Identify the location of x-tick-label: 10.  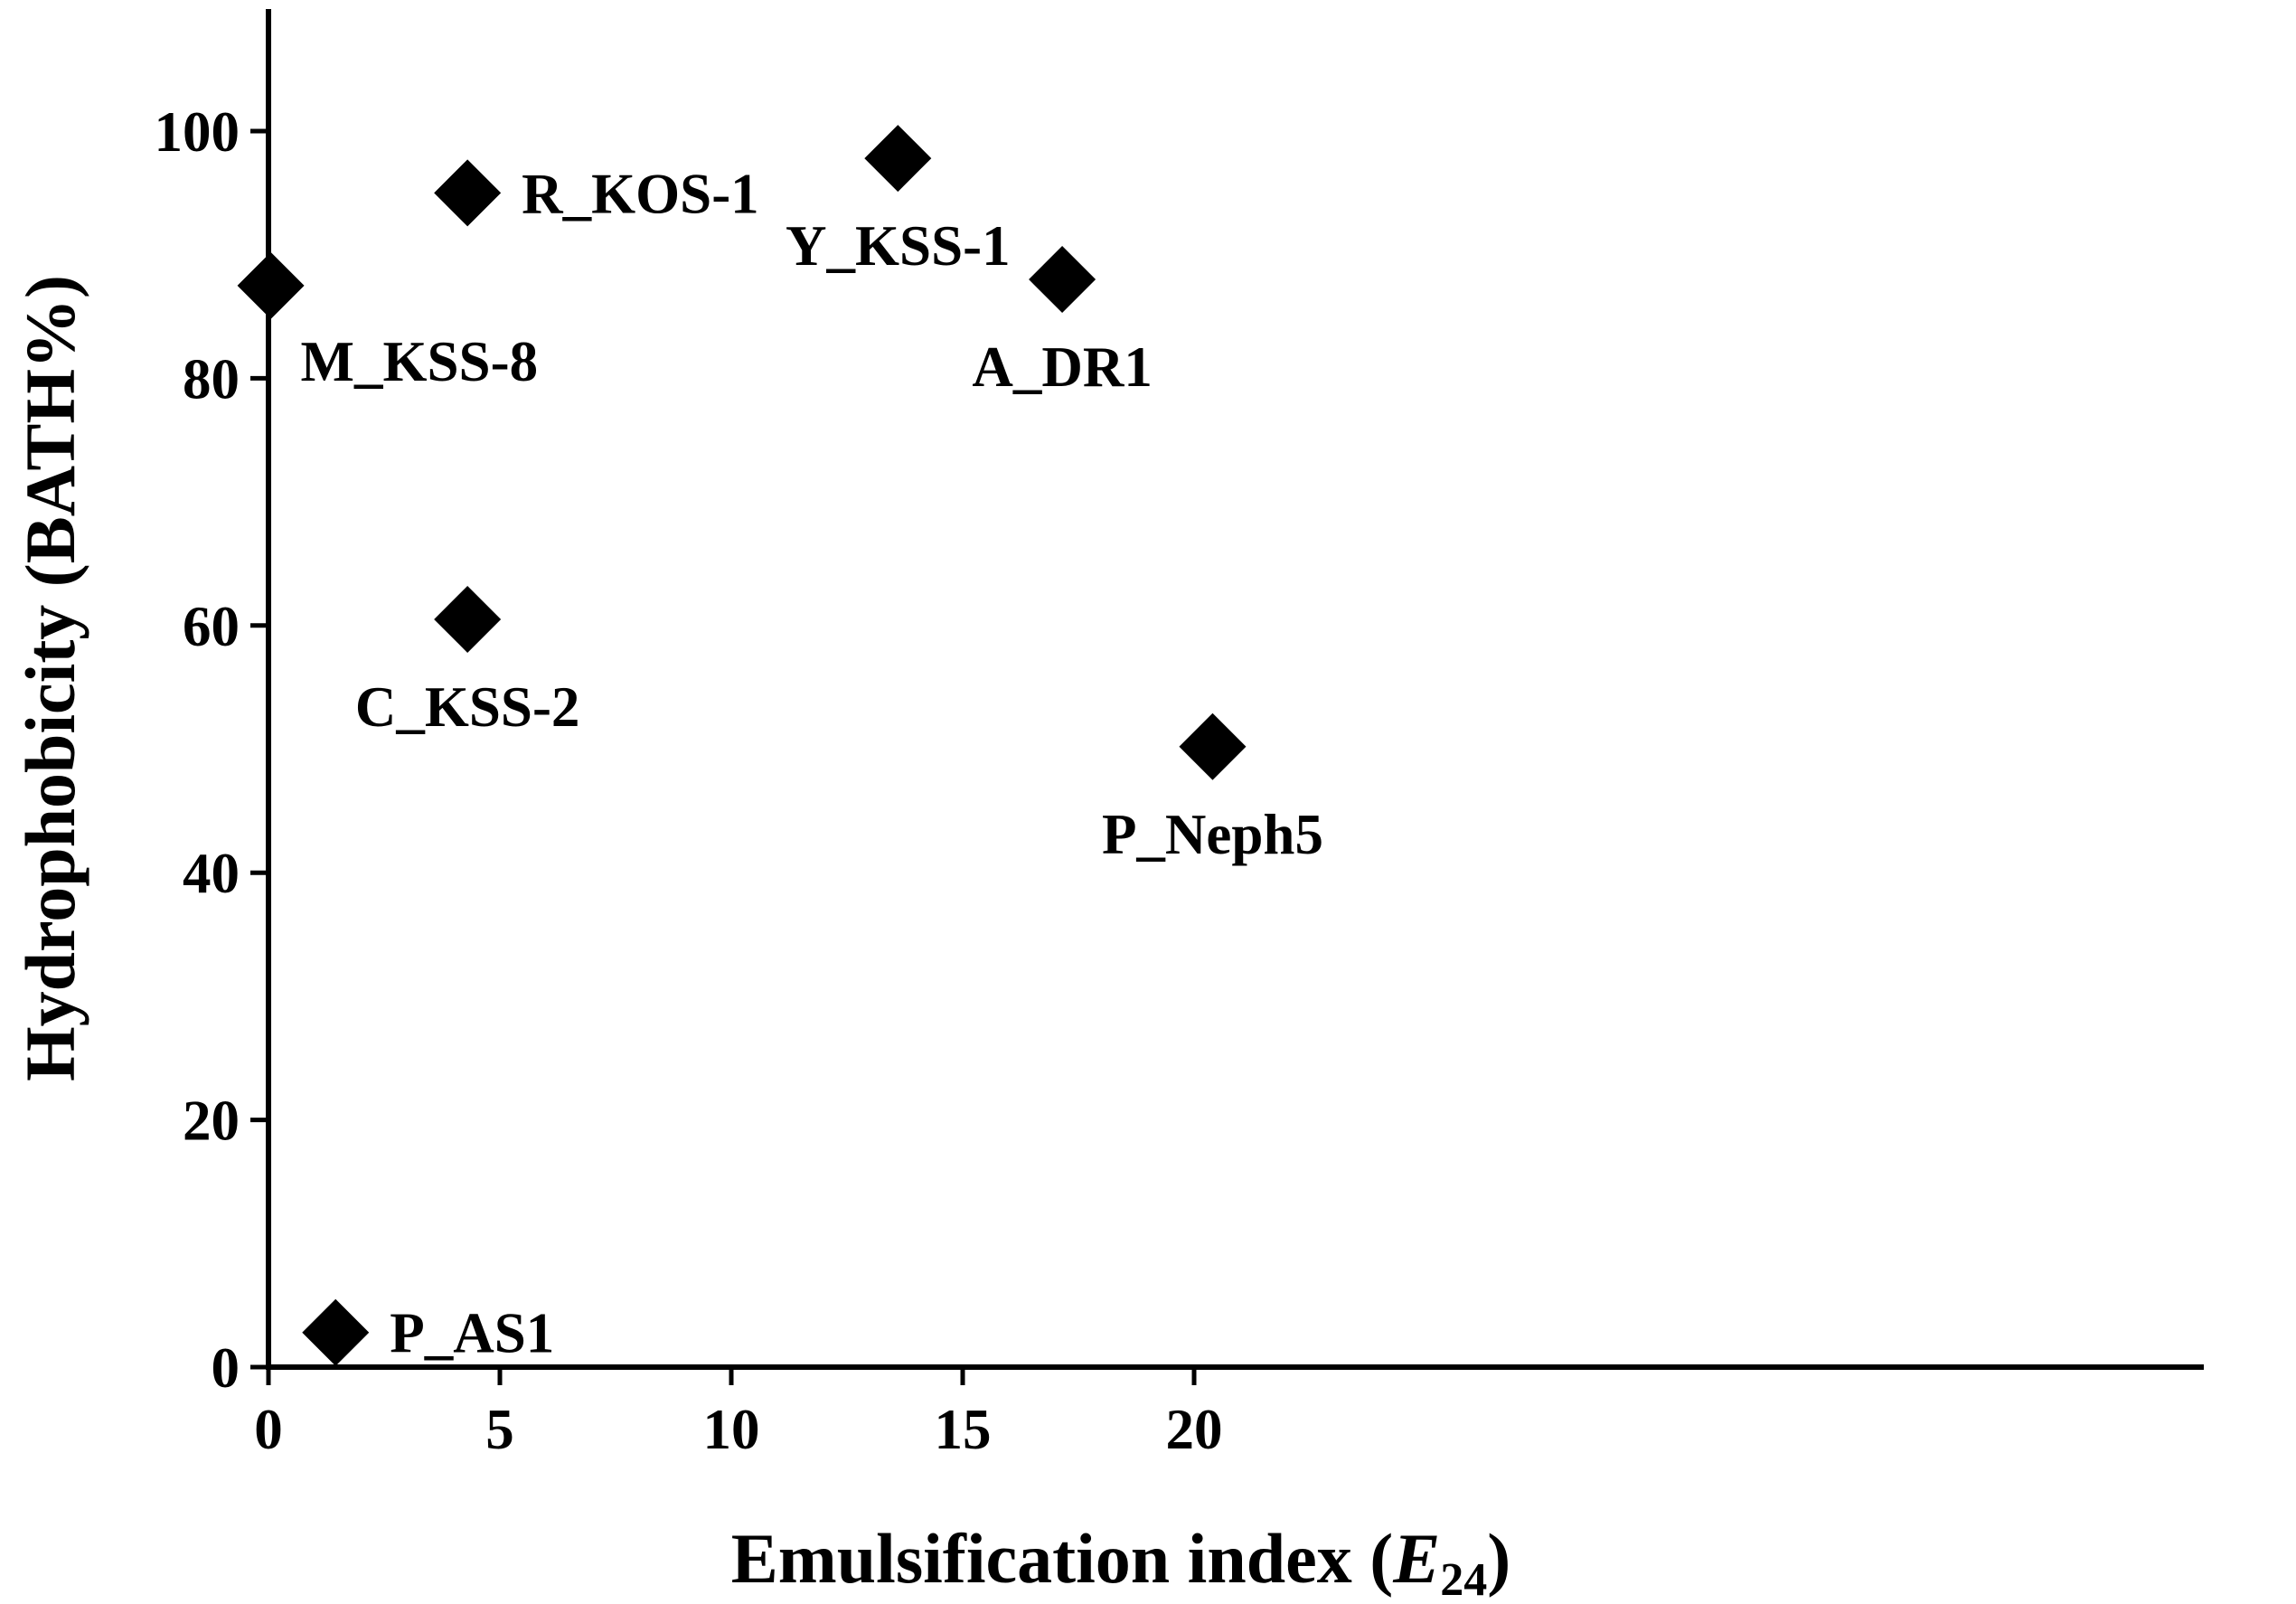
(731, 1429).